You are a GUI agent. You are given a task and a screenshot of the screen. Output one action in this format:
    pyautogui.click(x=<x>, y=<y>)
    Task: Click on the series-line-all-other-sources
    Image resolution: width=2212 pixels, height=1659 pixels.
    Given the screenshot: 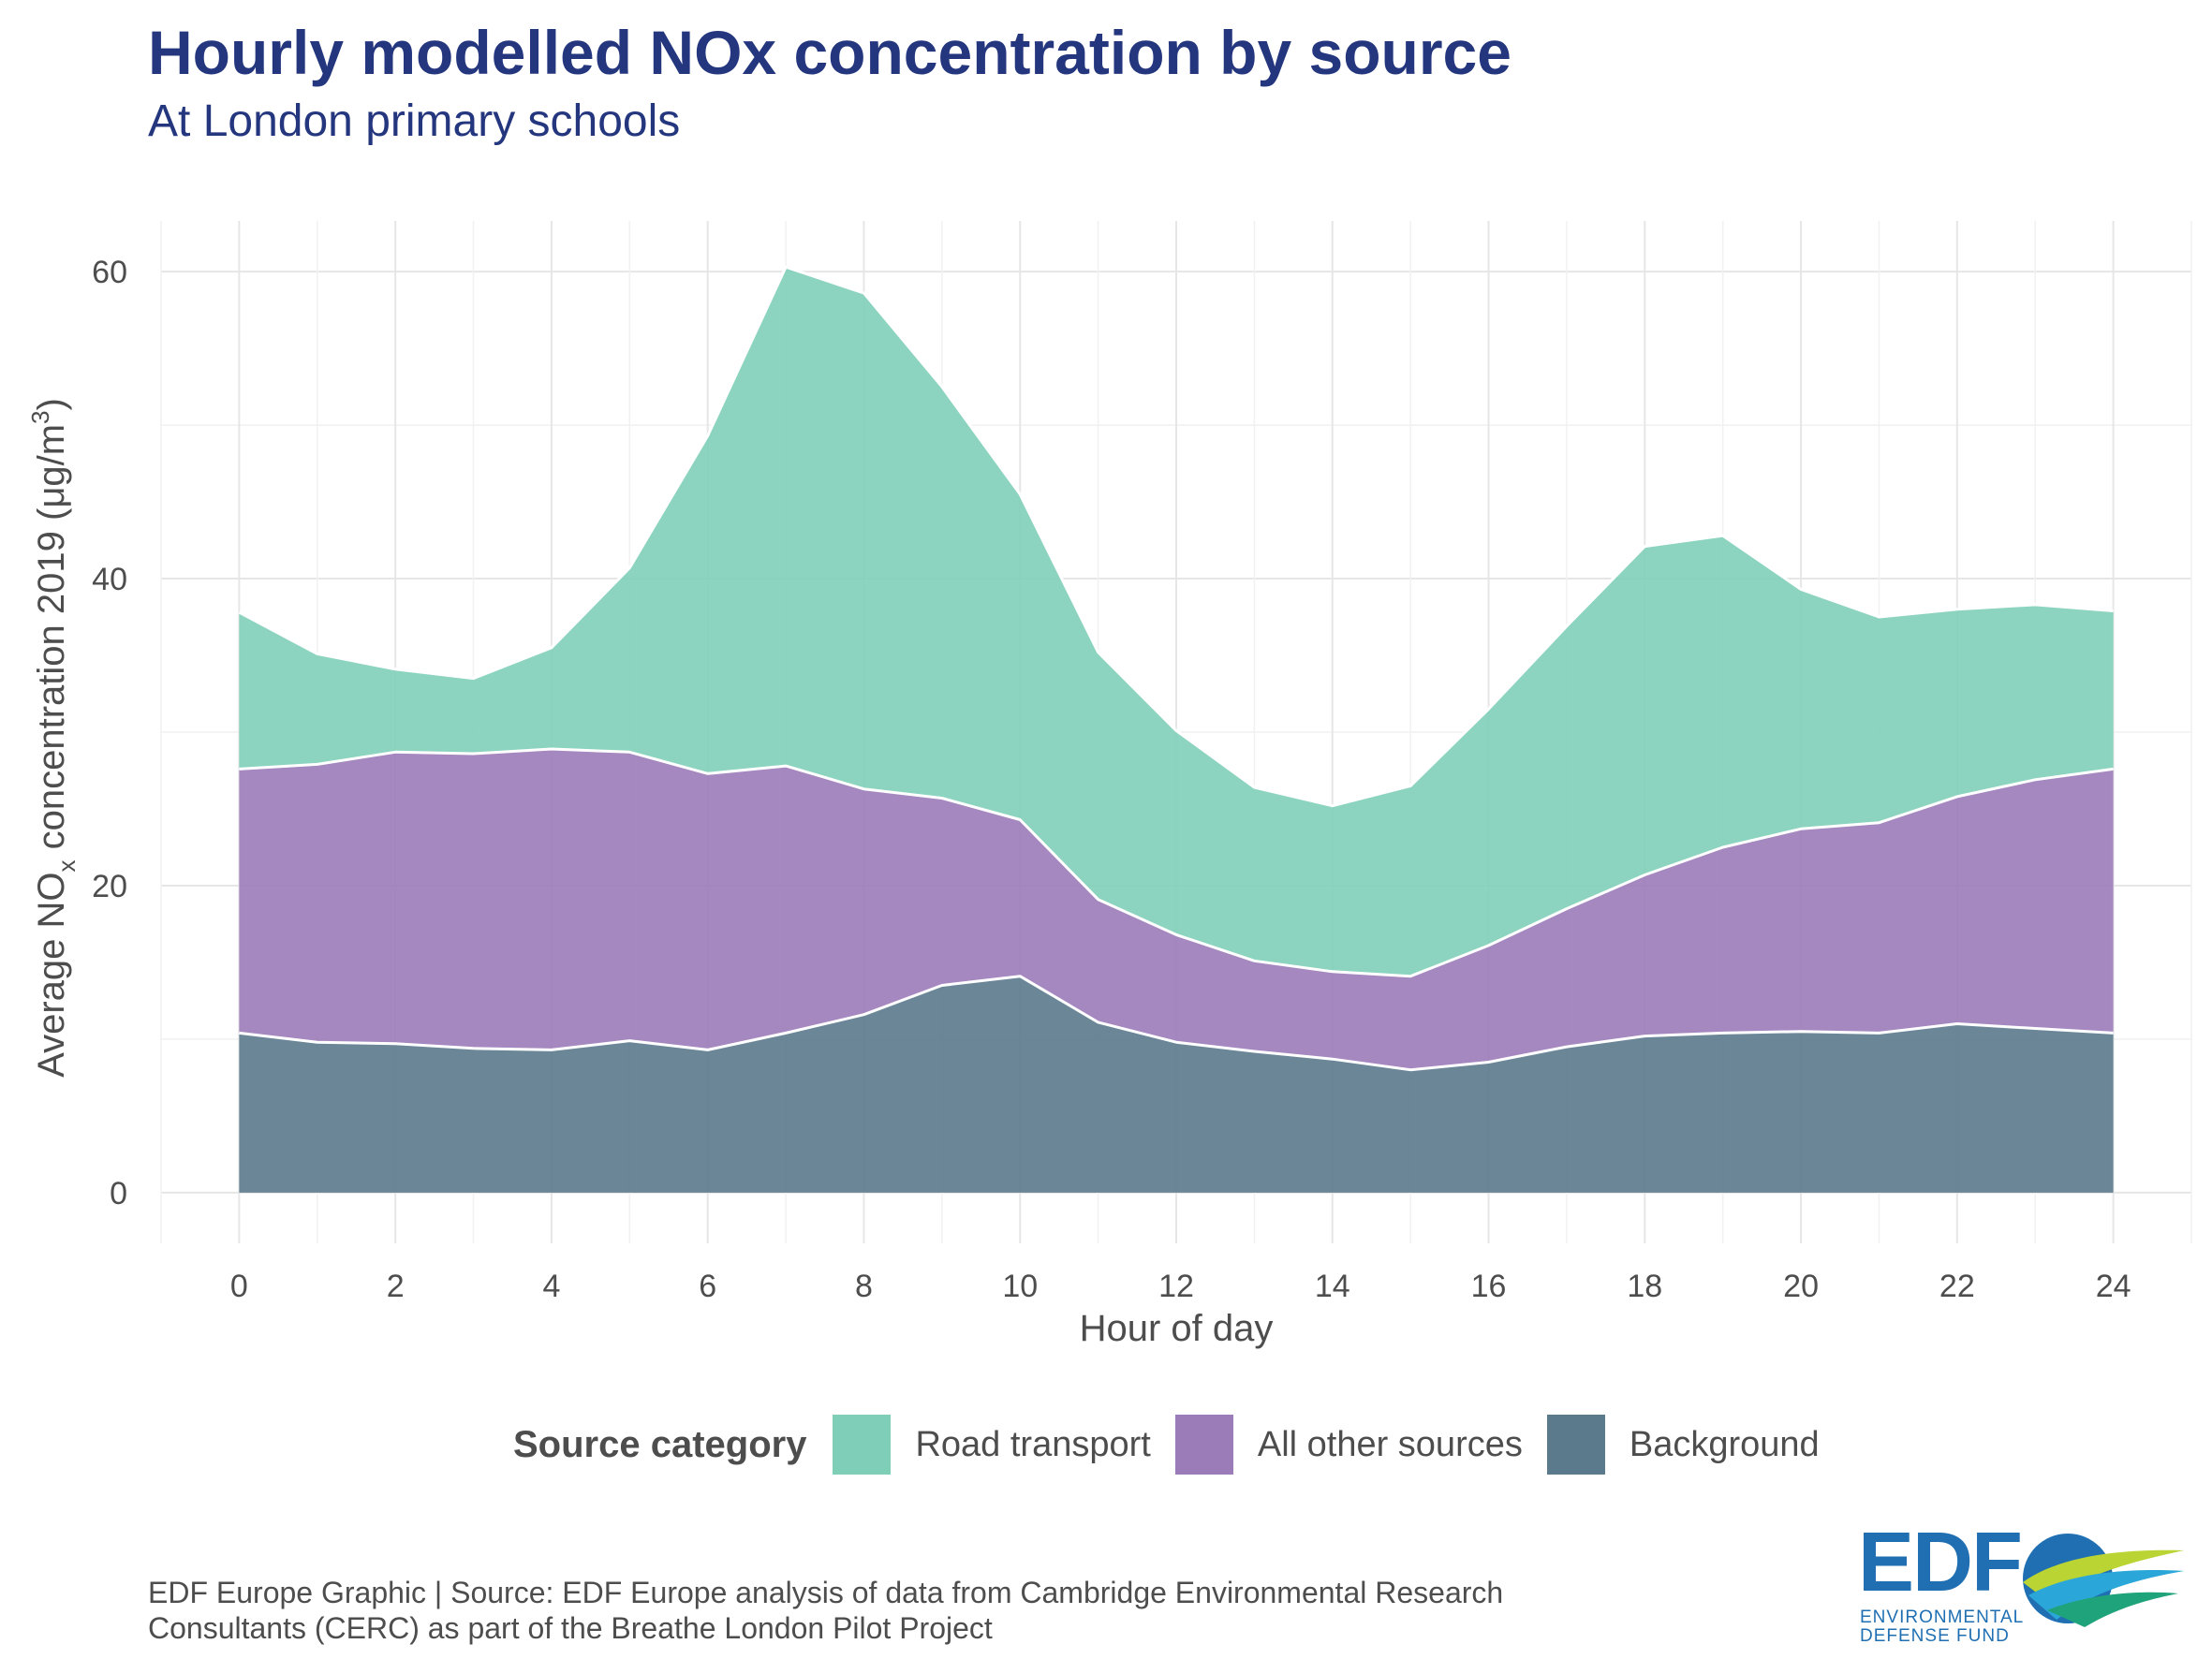 What is the action you would take?
    pyautogui.click(x=1176, y=862)
    